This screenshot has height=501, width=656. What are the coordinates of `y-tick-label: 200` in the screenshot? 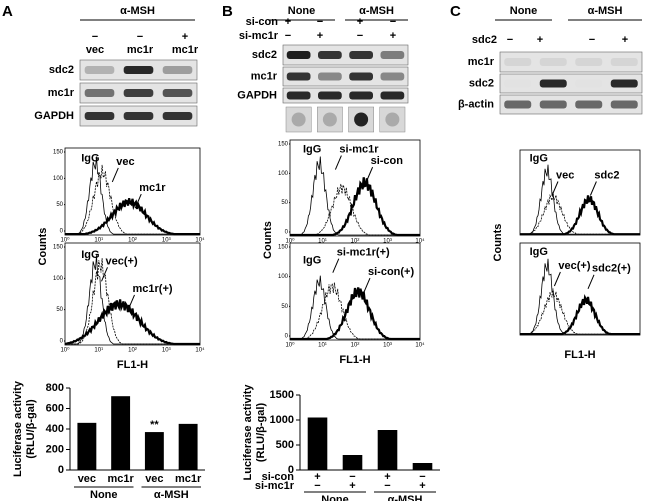 It's located at (55, 449).